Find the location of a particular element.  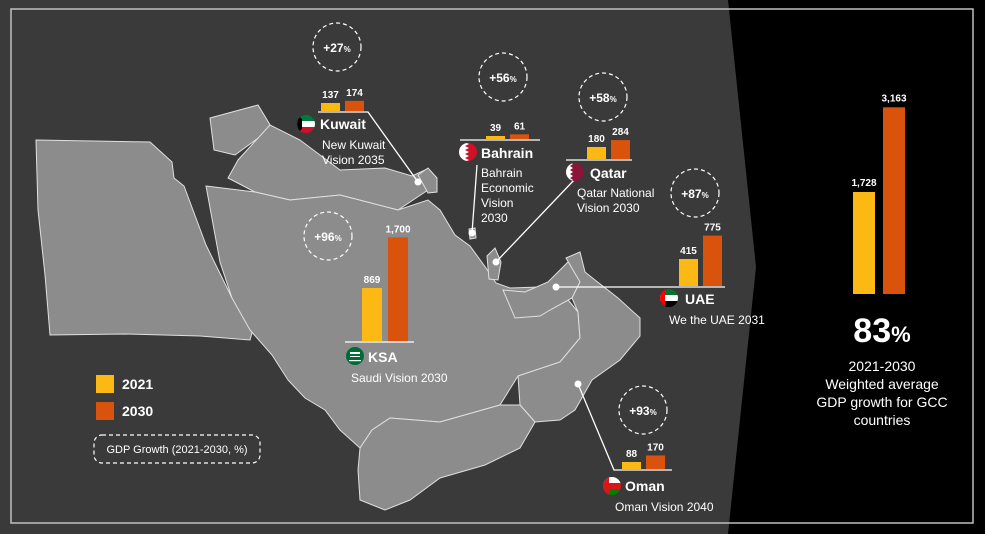

legend-growth-label: GDP Growth (2021-2030, %) is located at coordinates (176, 450).